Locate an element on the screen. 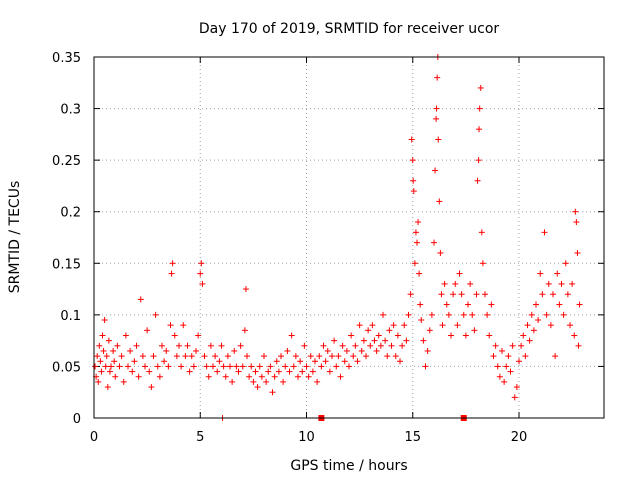  x-tick-label: 5 is located at coordinates (200, 437).